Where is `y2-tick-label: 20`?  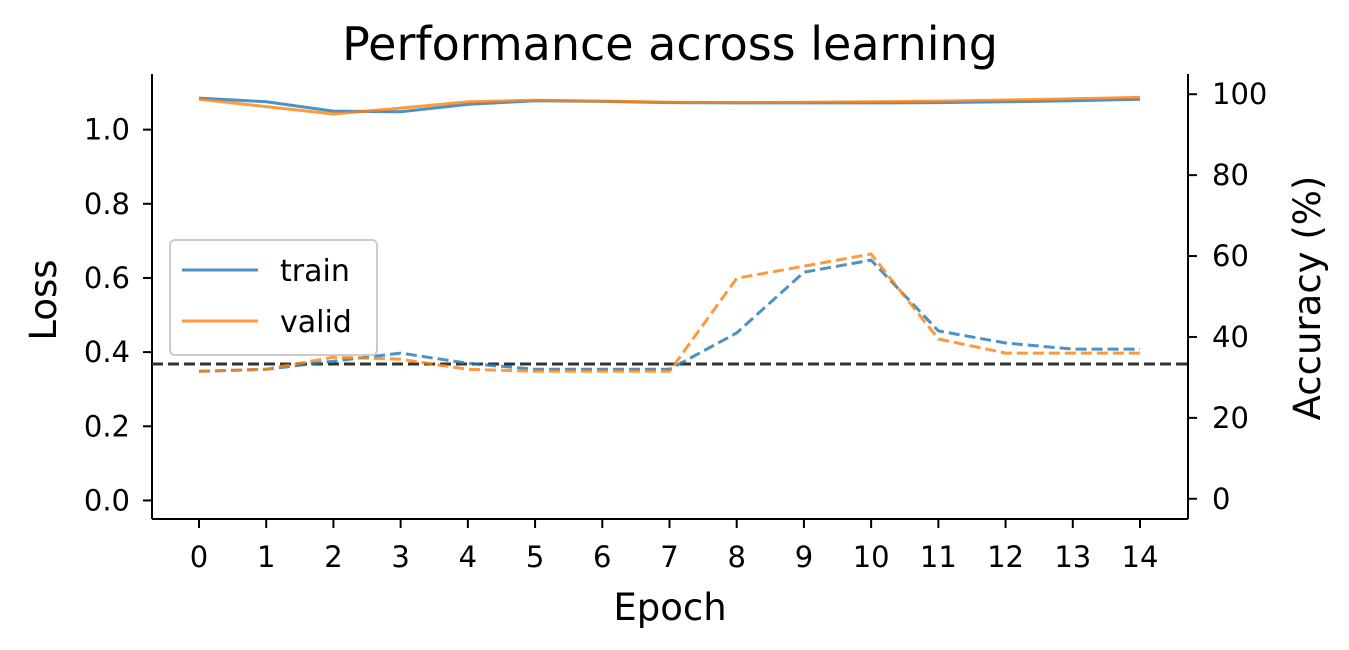
y2-tick-label: 20 is located at coordinates (1230, 418).